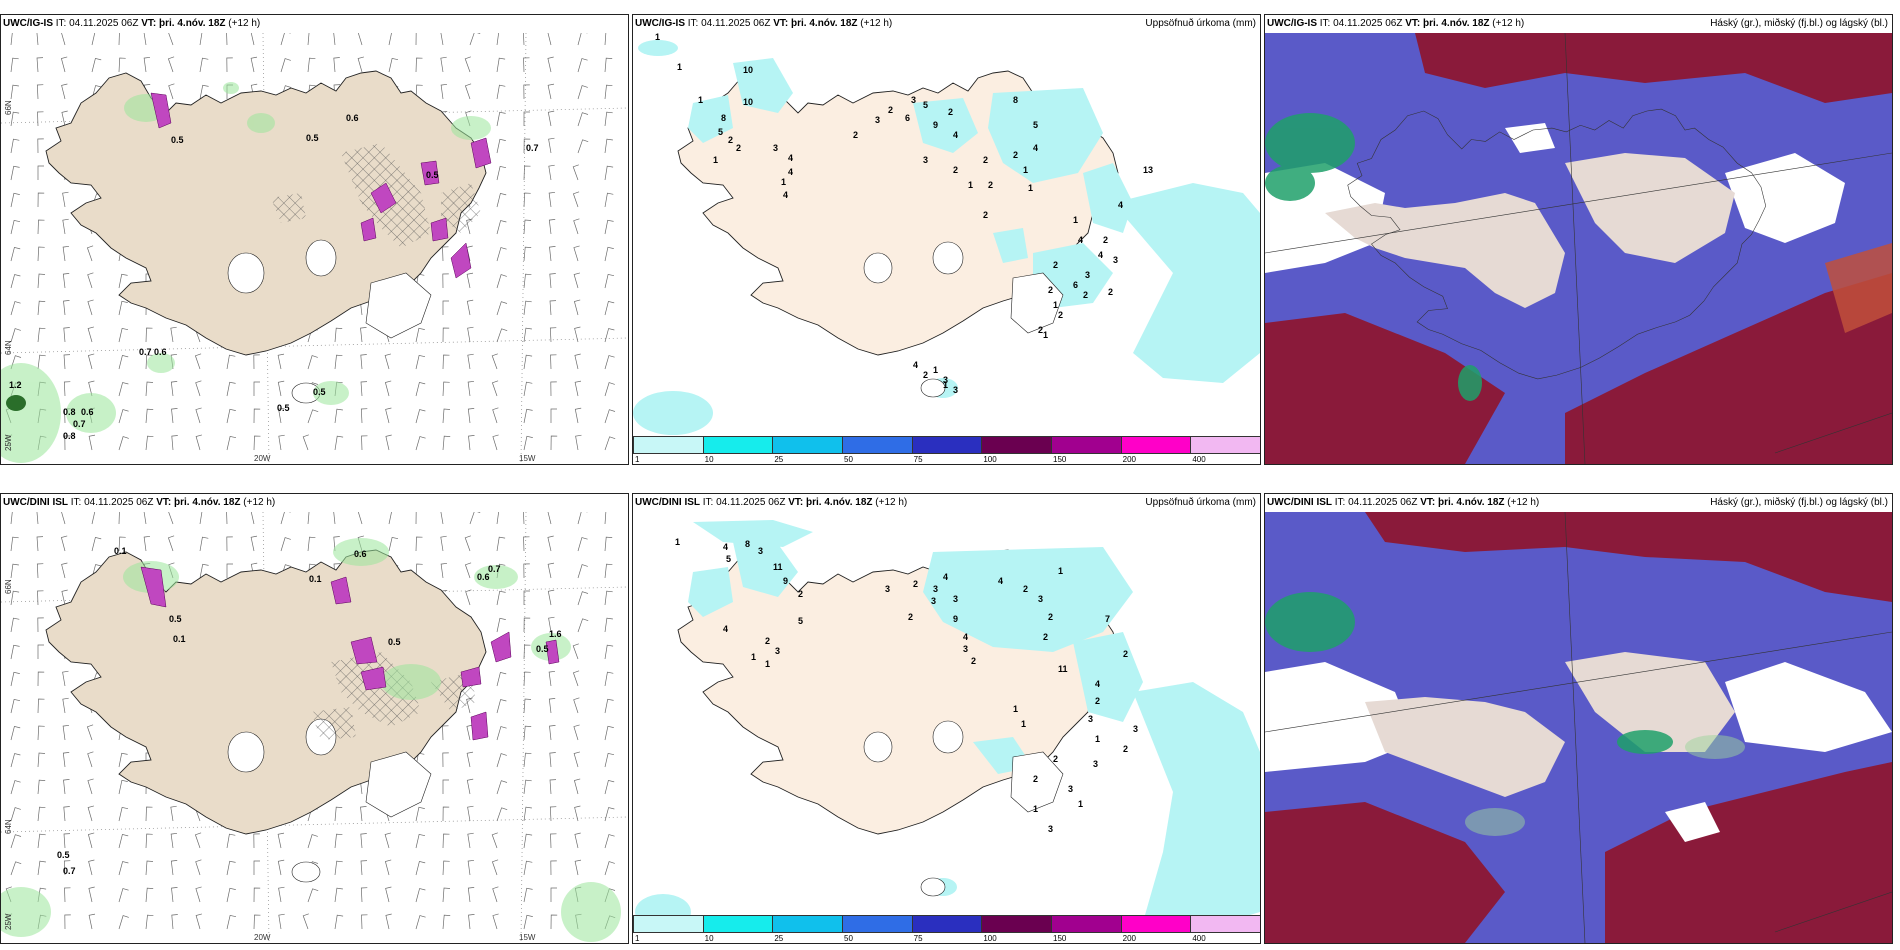 The height and width of the screenshot is (950, 1900). I want to click on colorbar-tick: 400, so click(1199, 938).